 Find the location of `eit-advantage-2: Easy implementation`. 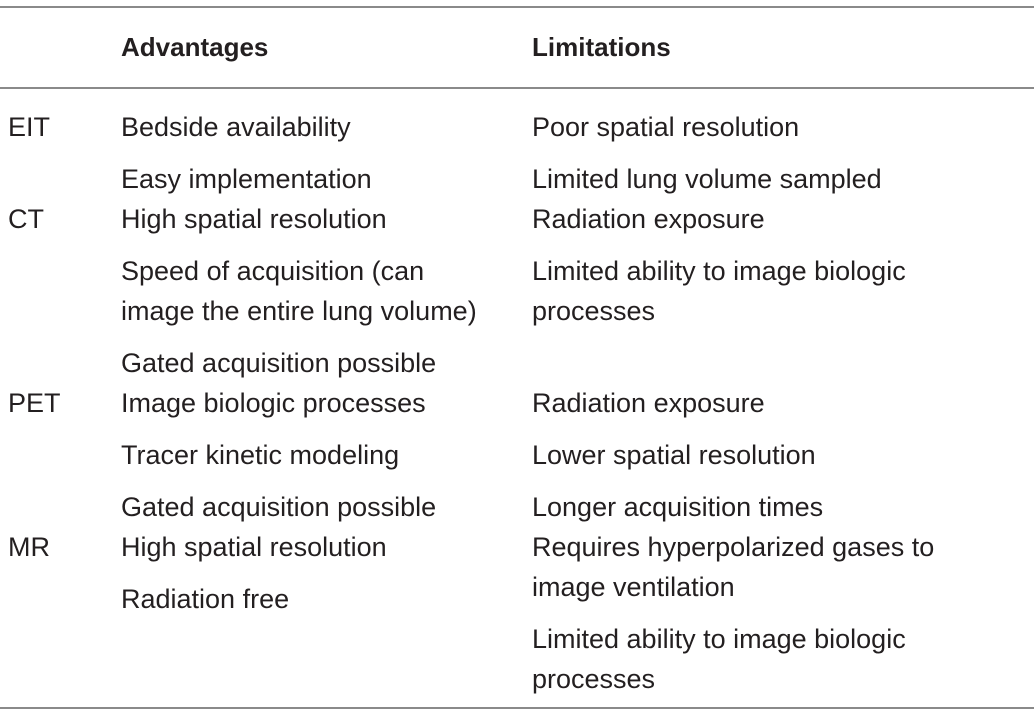

eit-advantage-2: Easy implementation is located at coordinates (246, 179).